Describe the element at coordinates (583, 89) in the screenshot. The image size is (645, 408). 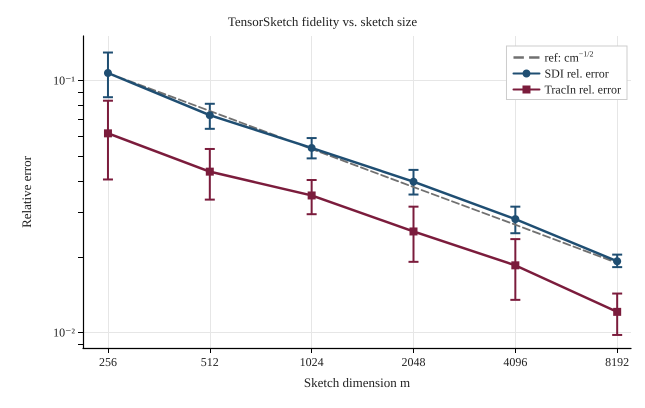
I see `legend-label: TracIn rel. error` at that location.